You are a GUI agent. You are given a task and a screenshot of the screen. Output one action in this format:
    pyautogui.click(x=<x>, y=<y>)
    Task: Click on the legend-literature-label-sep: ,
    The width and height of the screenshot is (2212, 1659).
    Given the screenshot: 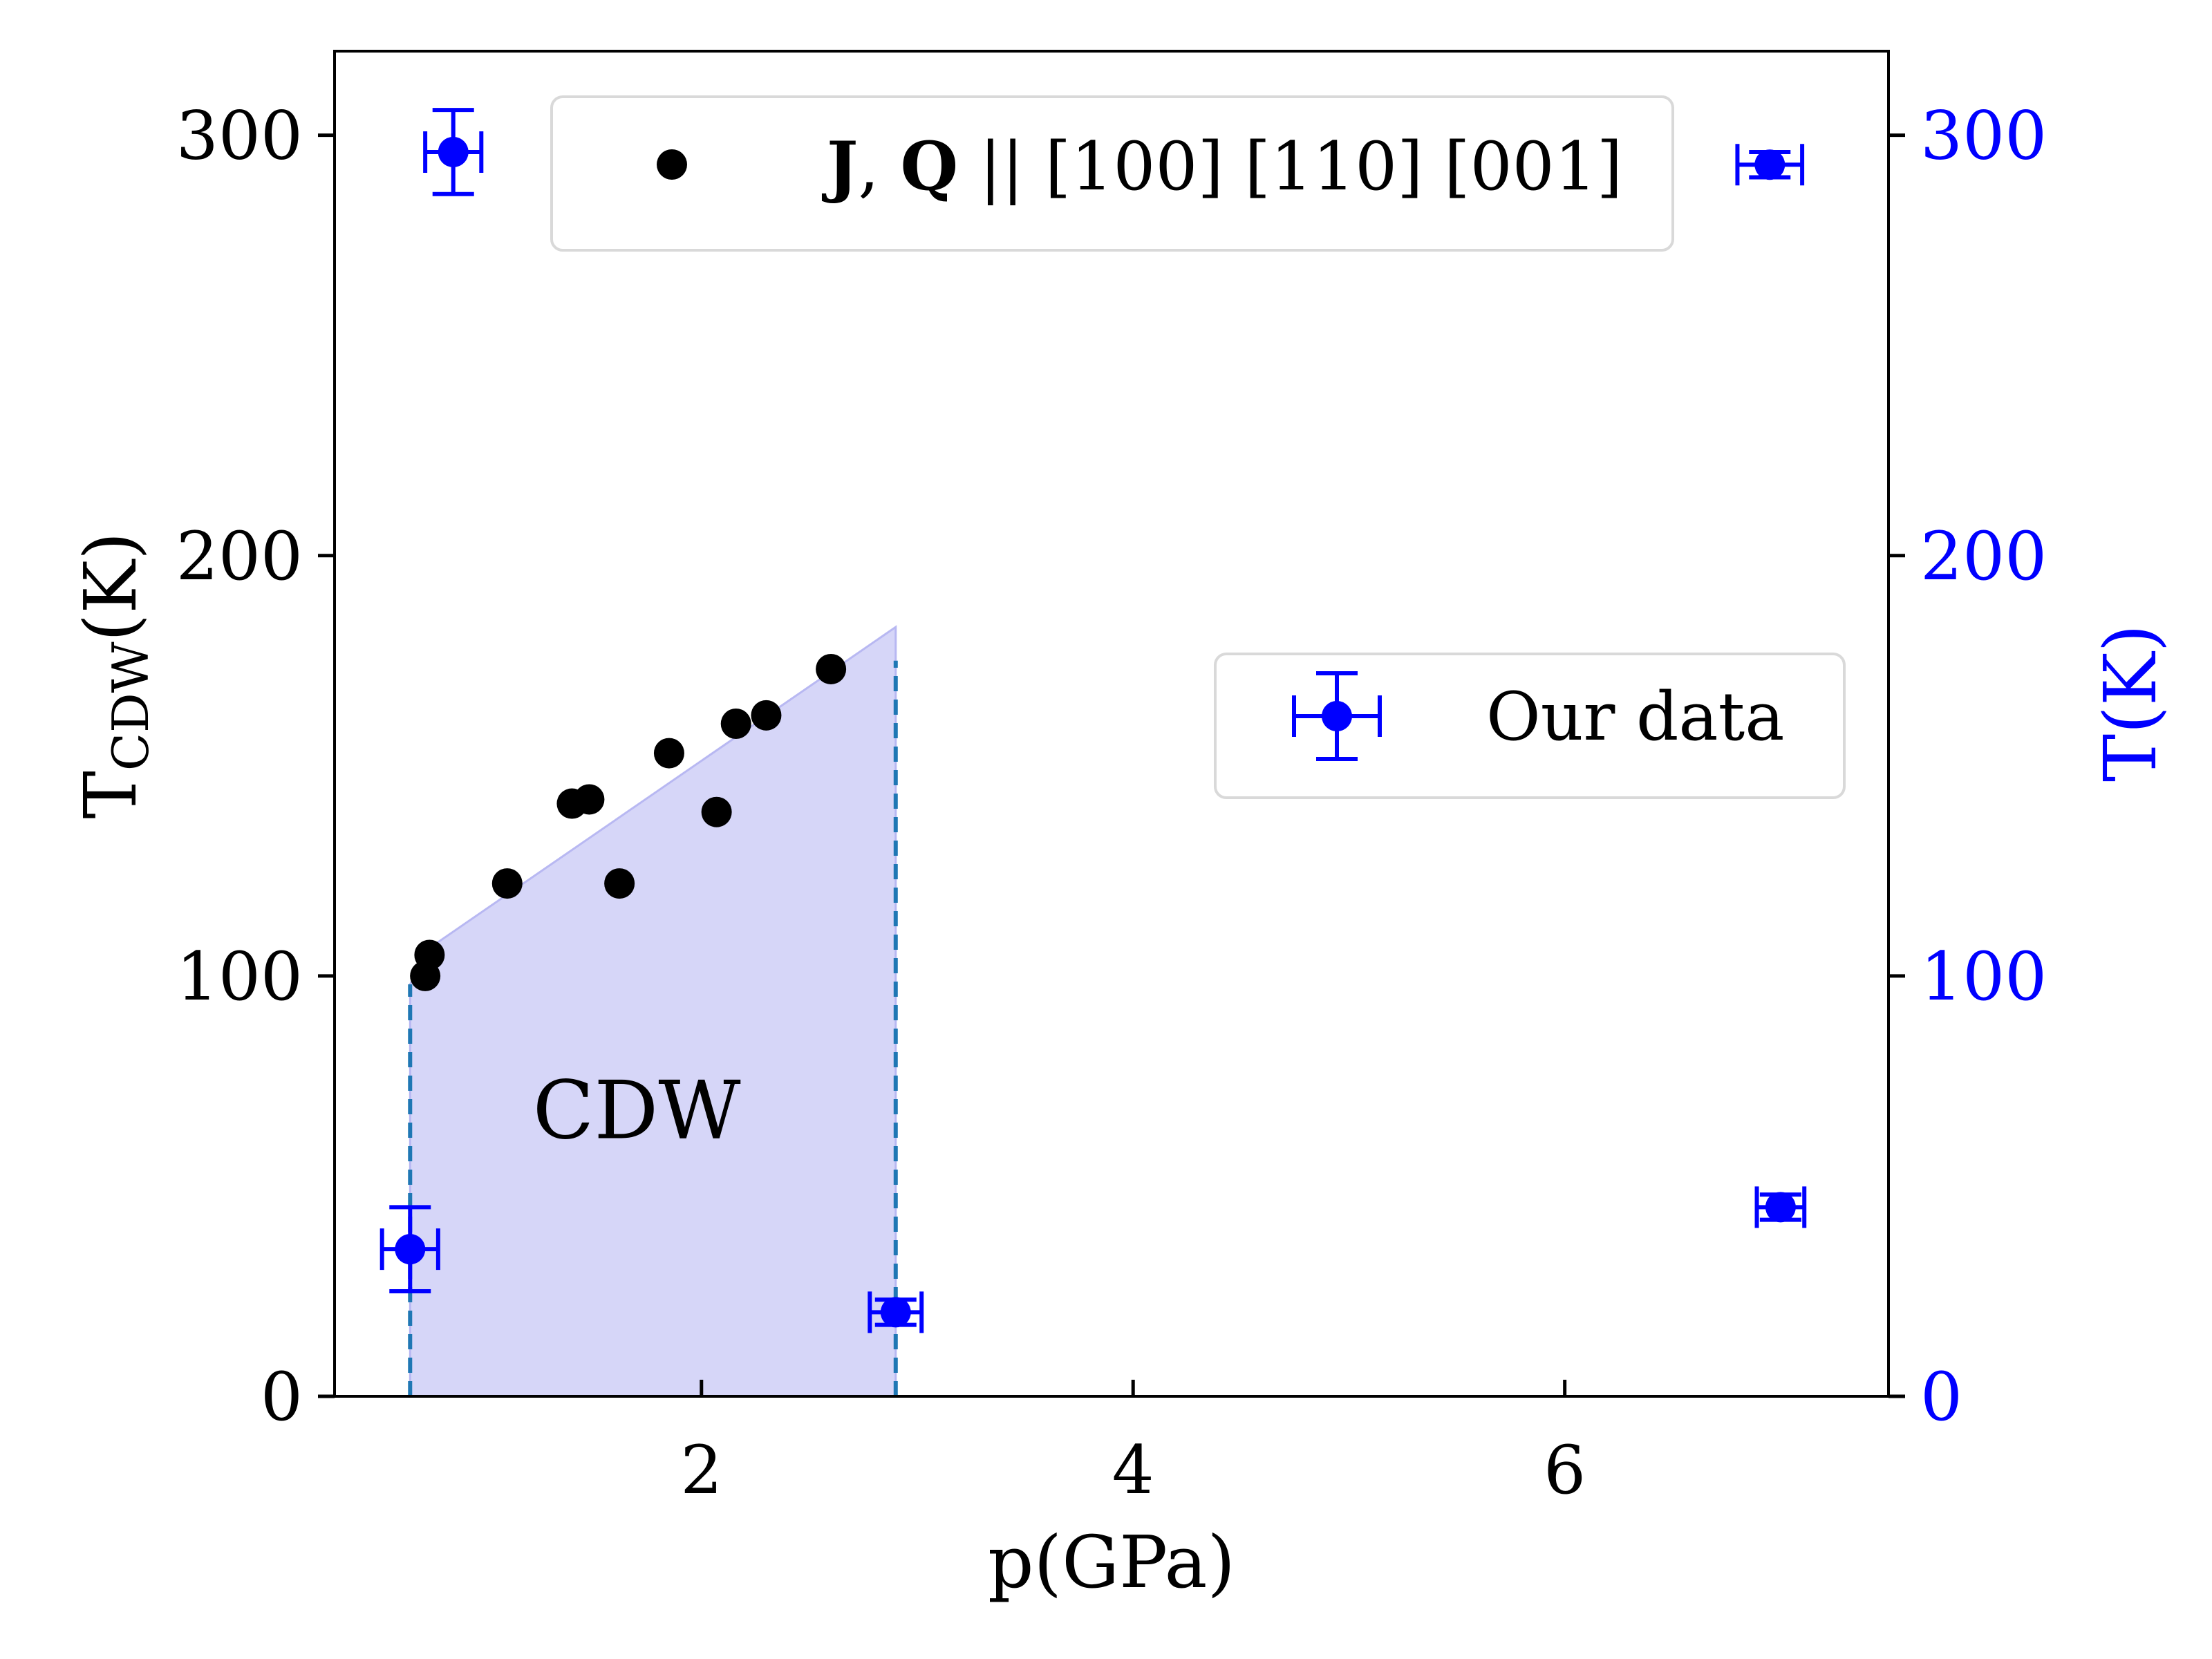 What is the action you would take?
    pyautogui.click(x=879, y=167)
    